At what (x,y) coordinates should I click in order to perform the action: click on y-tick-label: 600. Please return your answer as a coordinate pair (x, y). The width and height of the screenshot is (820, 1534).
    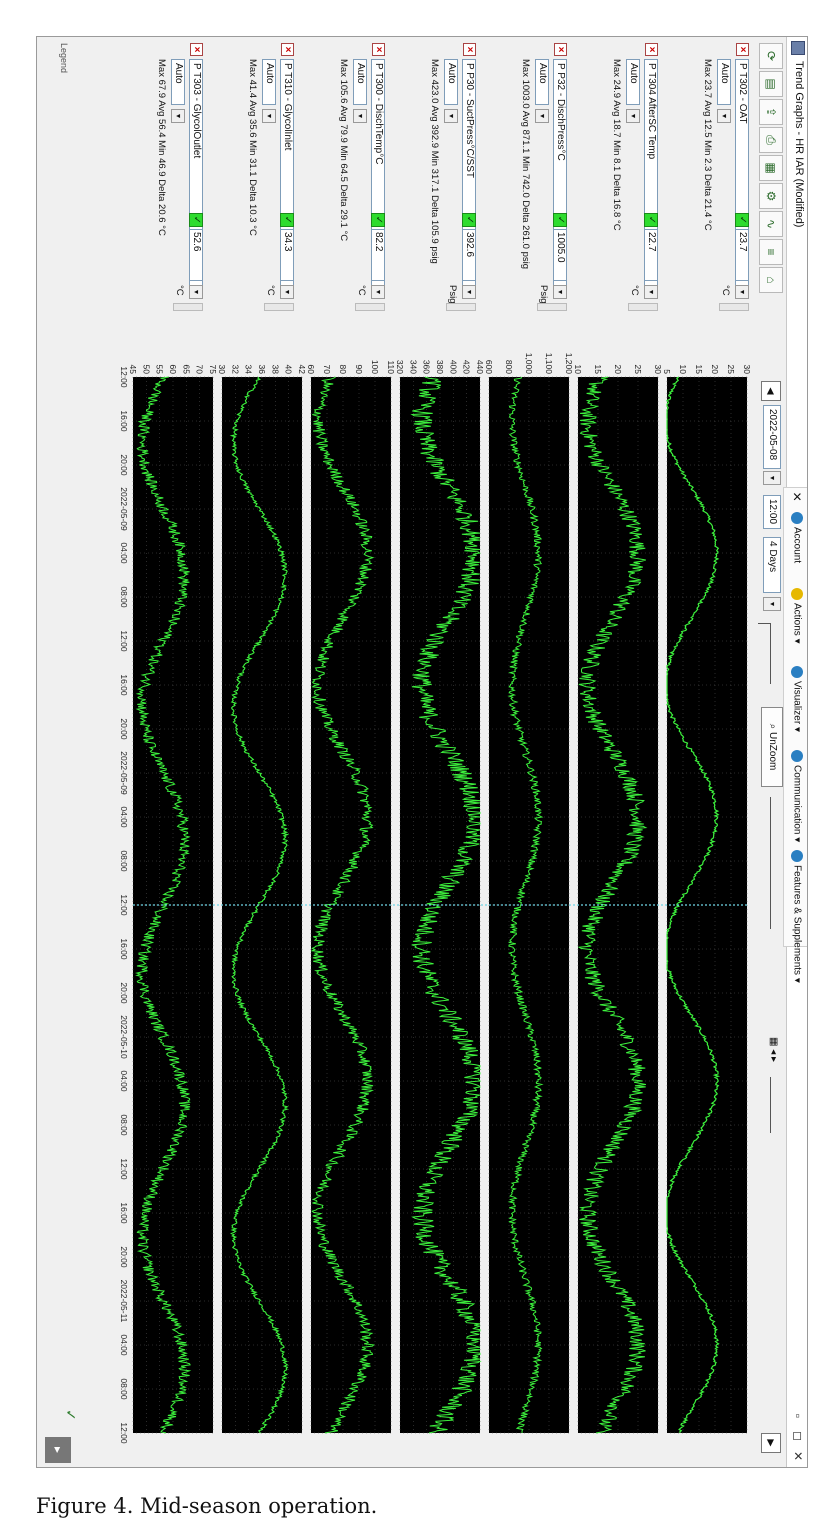
    Looking at the image, I should click on (489, 367).